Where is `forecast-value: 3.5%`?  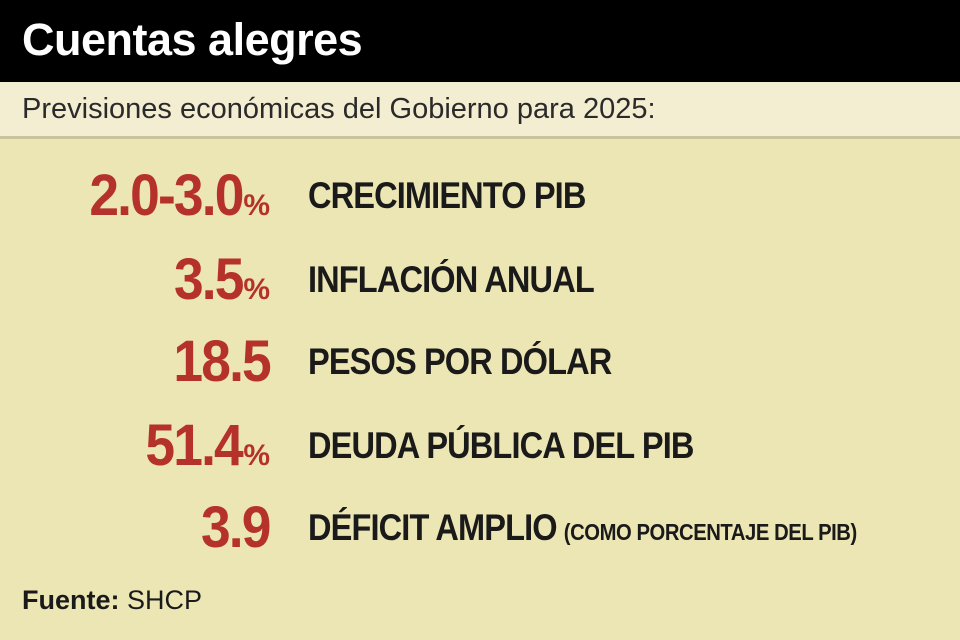 forecast-value: 3.5% is located at coordinates (219, 280).